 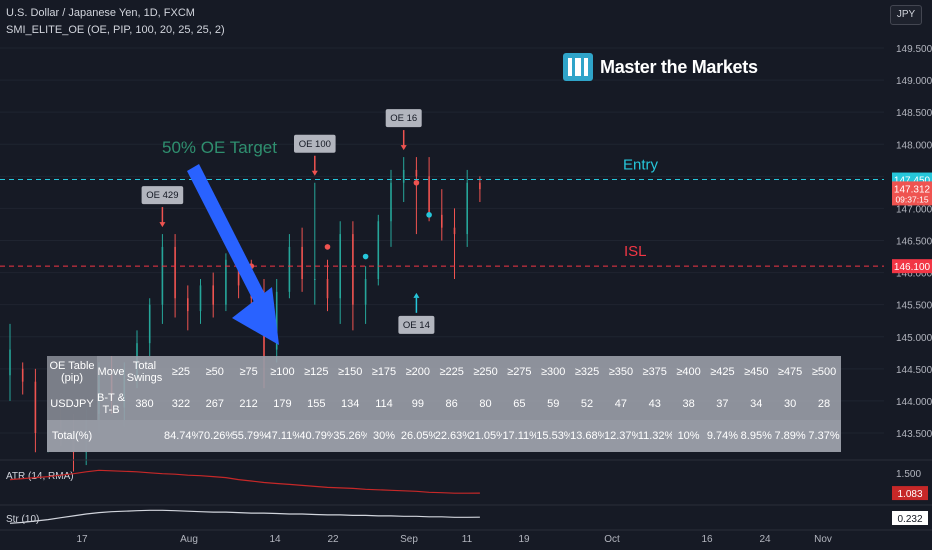 What do you see at coordinates (233, 254) in the screenshot?
I see `target-arrow` at bounding box center [233, 254].